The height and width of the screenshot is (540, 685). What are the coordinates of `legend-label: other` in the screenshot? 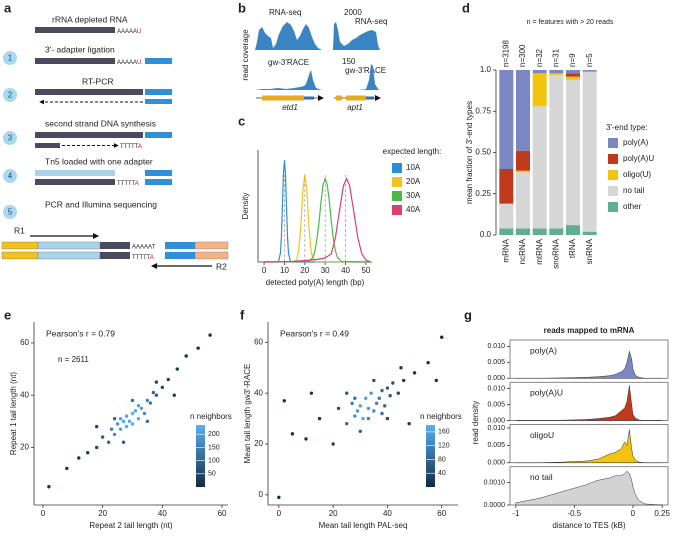 It's located at (632, 206).